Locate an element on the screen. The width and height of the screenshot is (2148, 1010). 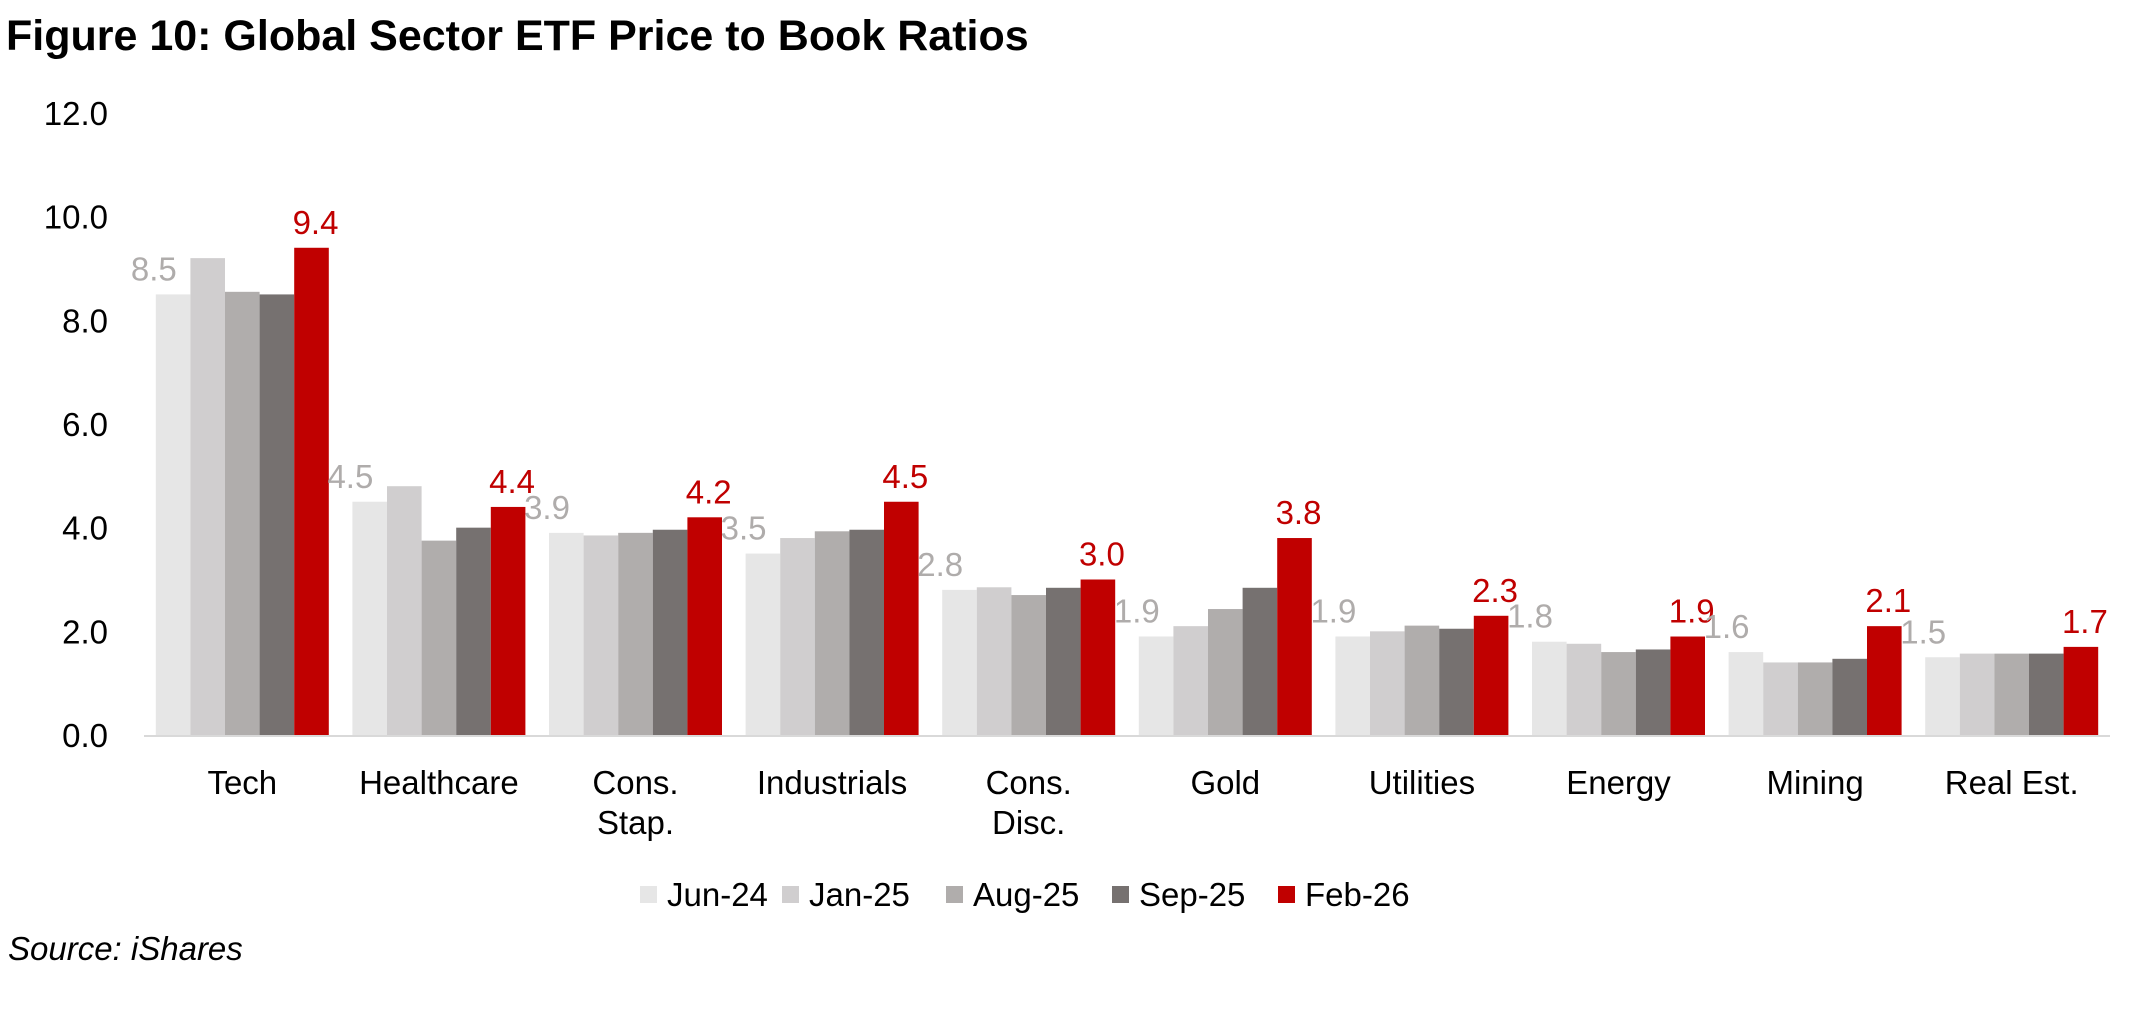
category-label: Utilities is located at coordinates (1422, 782).